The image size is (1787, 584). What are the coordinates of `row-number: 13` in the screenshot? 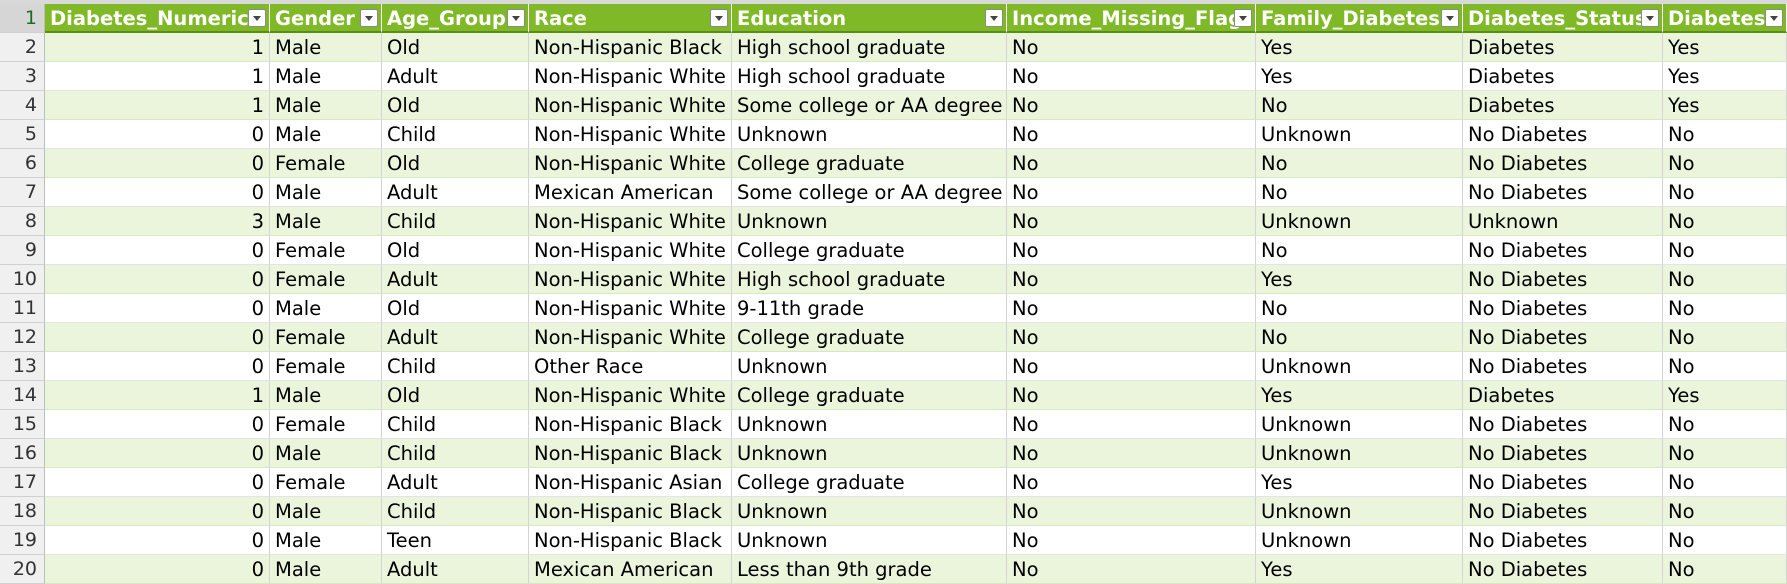 It's located at (22, 366).